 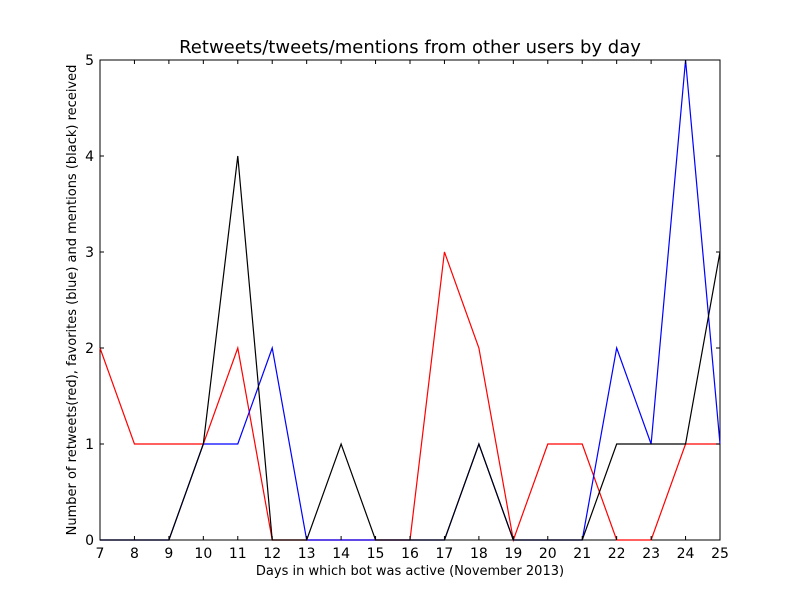 What do you see at coordinates (89, 541) in the screenshot?
I see `y-tick-label: 0` at bounding box center [89, 541].